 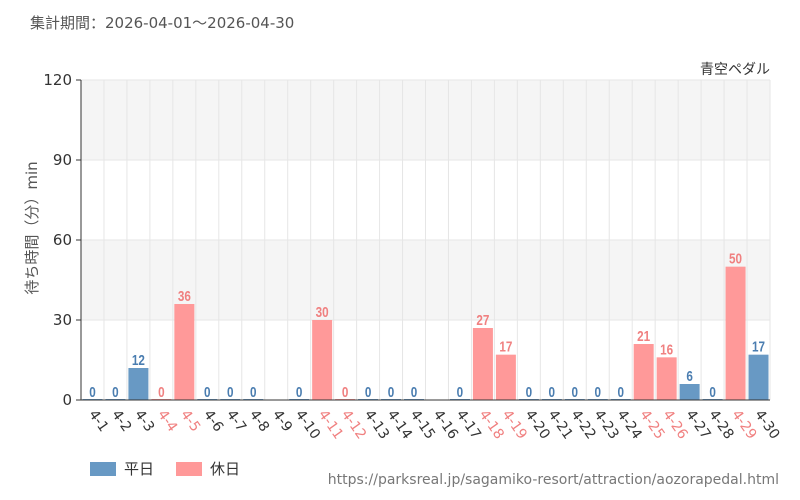 What do you see at coordinates (236, 421) in the screenshot?
I see `x-tick-label: 4-7` at bounding box center [236, 421].